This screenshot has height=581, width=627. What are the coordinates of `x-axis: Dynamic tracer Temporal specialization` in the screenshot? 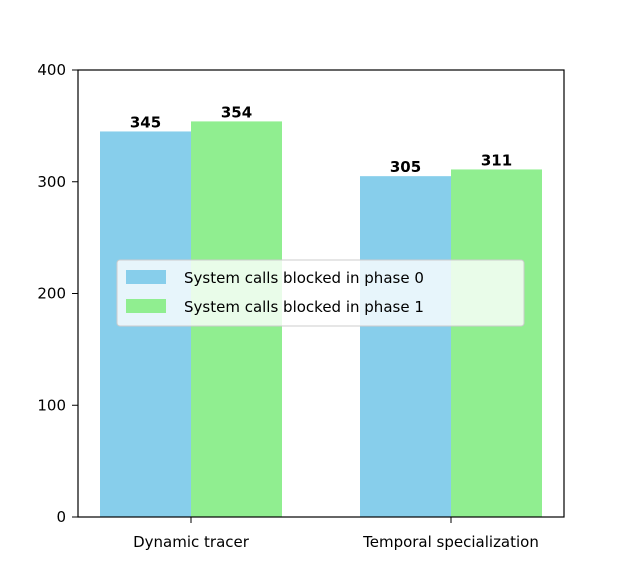 It's located at (336, 534).